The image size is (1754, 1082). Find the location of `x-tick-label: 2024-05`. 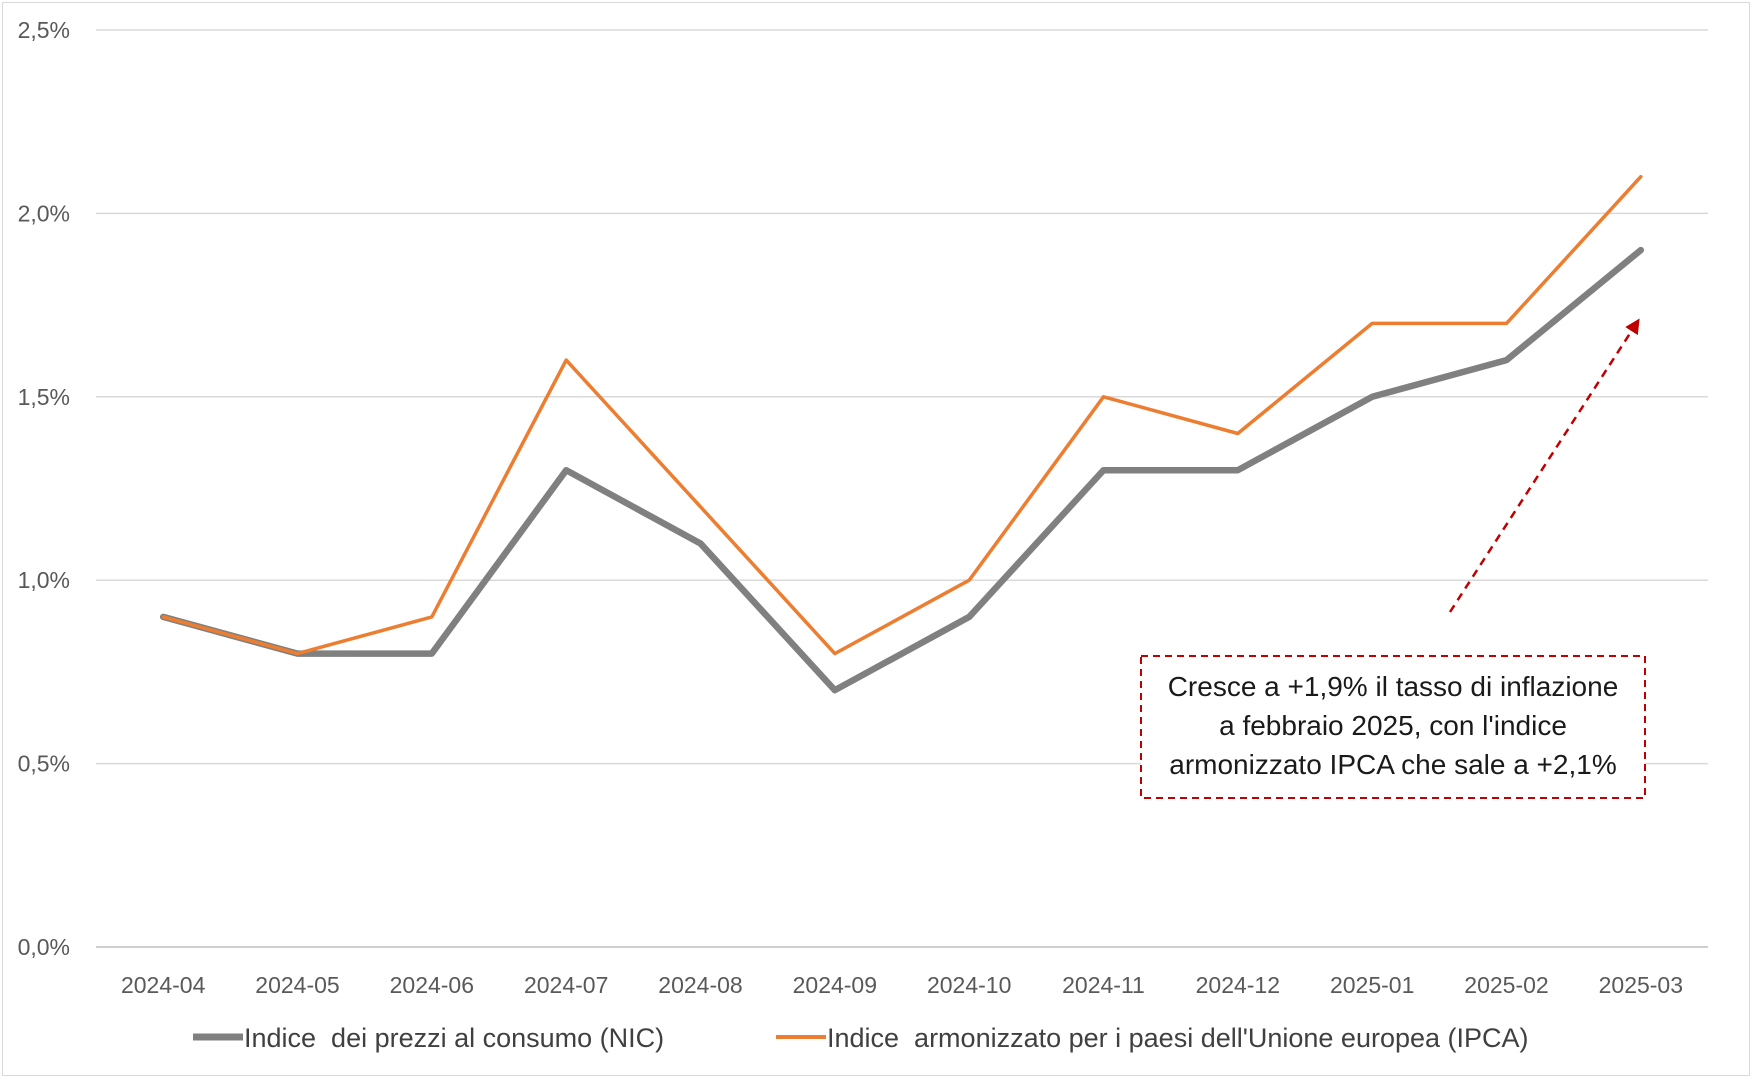

x-tick-label: 2024-05 is located at coordinates (297, 985).